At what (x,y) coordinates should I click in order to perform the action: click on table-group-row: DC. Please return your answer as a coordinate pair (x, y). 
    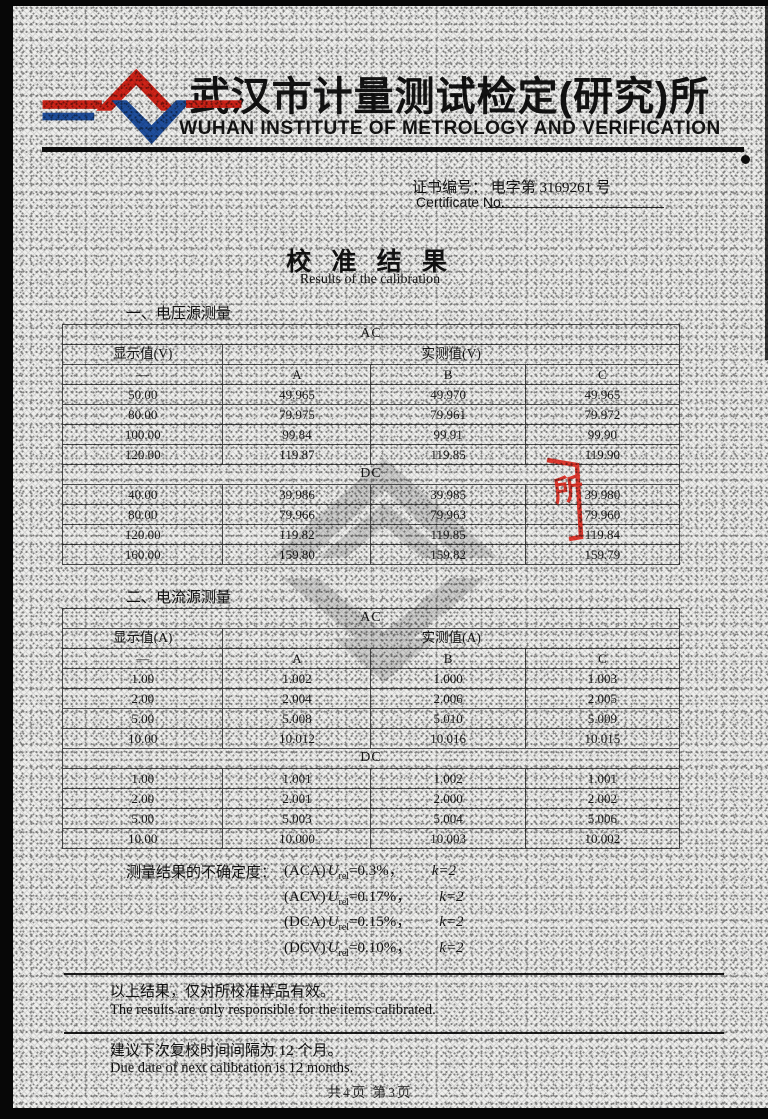
    Looking at the image, I should click on (371, 758).